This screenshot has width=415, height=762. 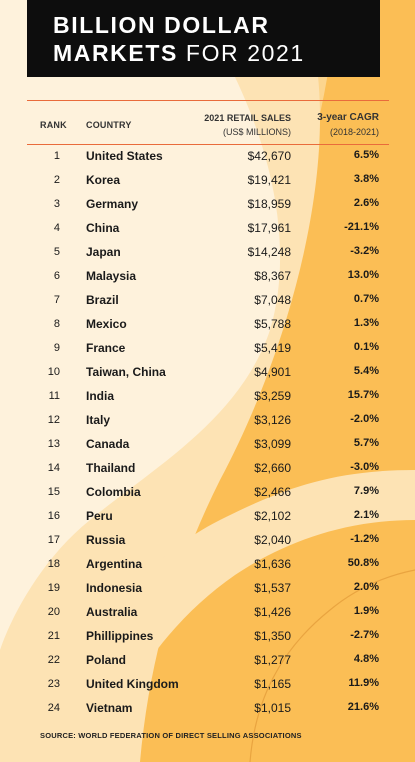 What do you see at coordinates (56, 324) in the screenshot?
I see `rank-cell: 8` at bounding box center [56, 324].